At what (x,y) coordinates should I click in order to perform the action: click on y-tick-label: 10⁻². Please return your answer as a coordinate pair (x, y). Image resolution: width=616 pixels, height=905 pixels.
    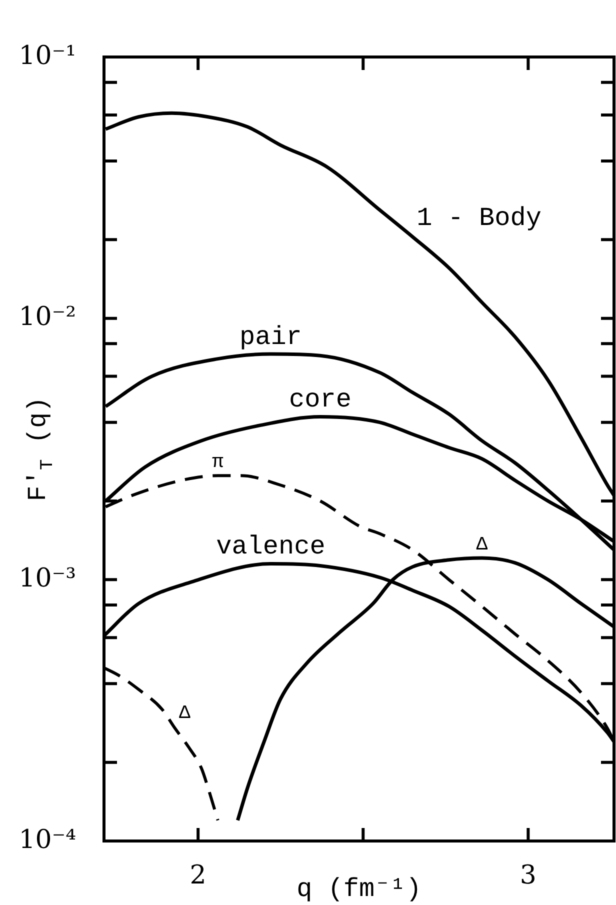
    Looking at the image, I should click on (47, 317).